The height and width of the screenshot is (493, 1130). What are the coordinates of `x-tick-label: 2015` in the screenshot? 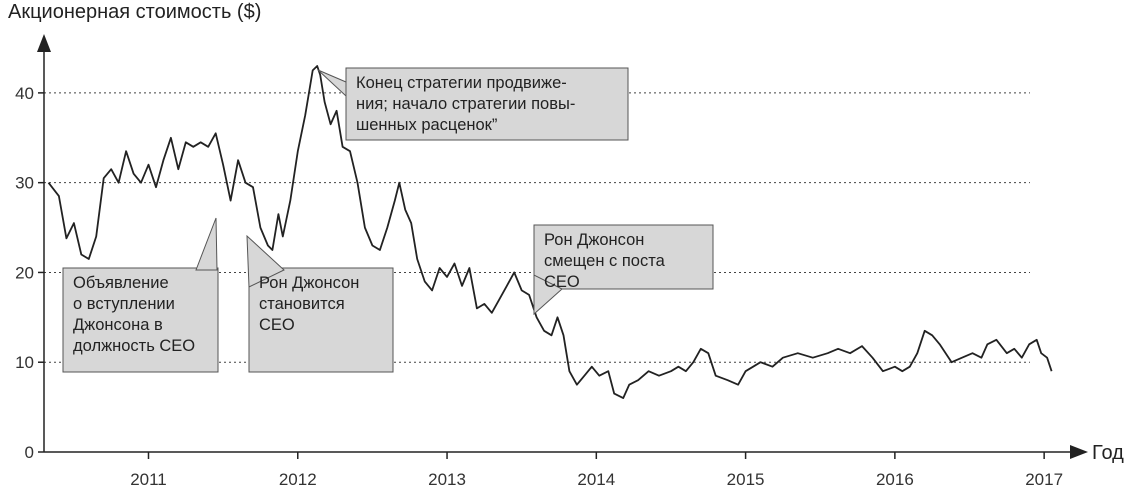 It's located at (746, 479).